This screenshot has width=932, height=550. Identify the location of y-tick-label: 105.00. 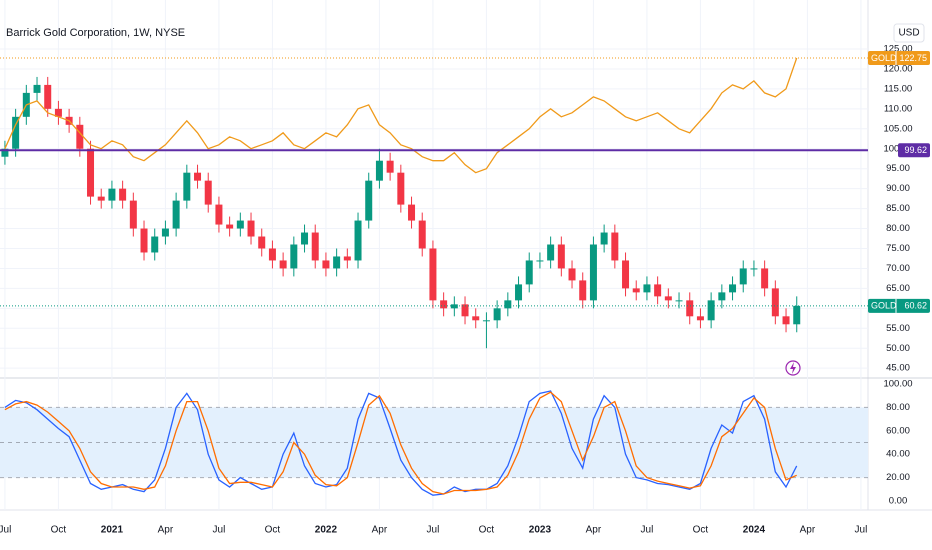
(897, 128).